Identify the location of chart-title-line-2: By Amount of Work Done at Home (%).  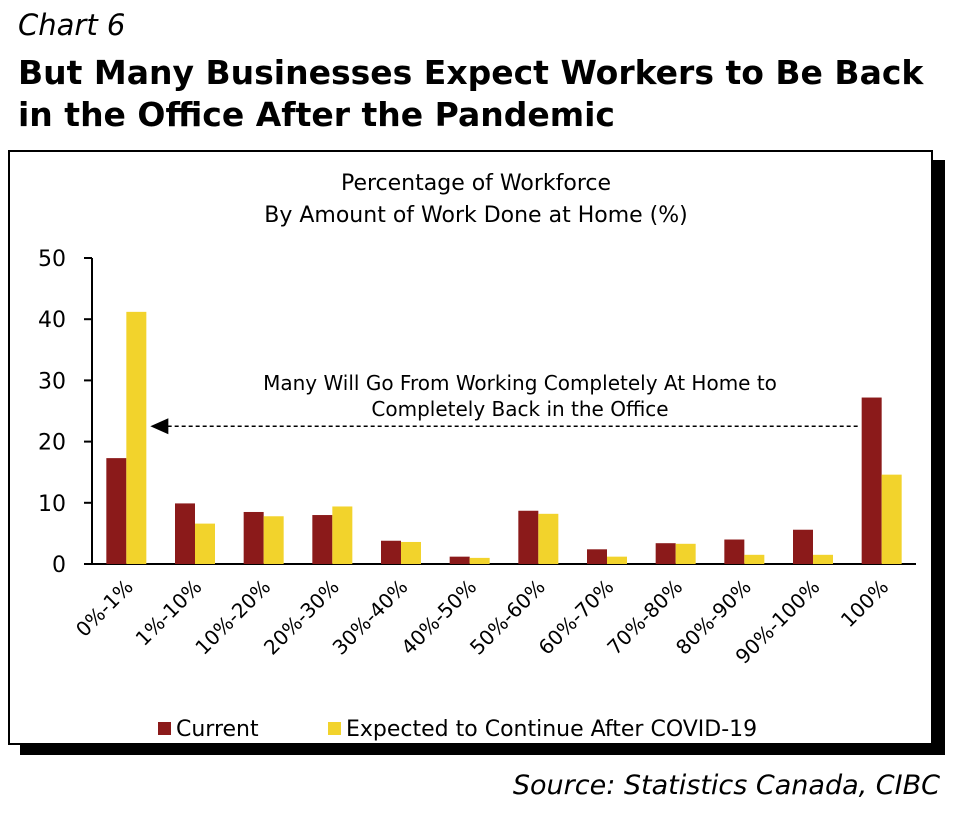
(475, 215).